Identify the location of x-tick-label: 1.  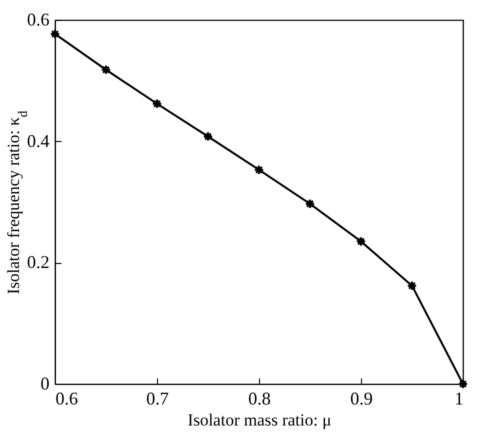
(459, 398).